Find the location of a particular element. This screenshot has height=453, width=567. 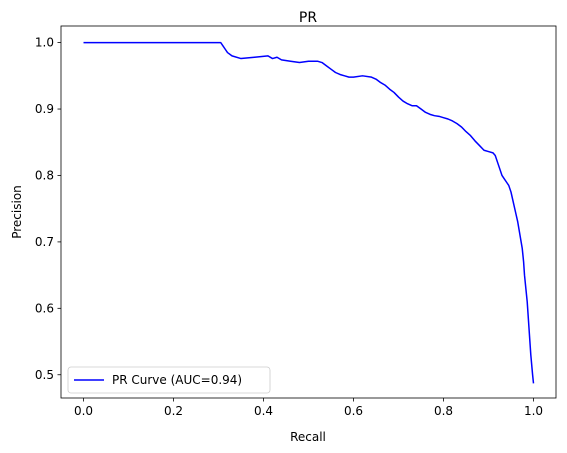

x-axis: 0.0 0.2 0.4 0.6 0.8 1.0 is located at coordinates (308, 408).